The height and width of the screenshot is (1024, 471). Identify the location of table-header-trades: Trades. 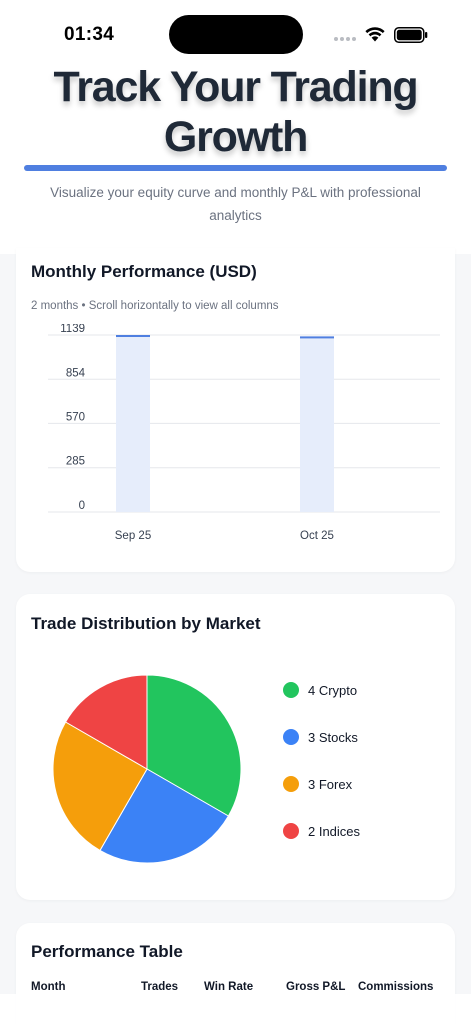
(160, 987).